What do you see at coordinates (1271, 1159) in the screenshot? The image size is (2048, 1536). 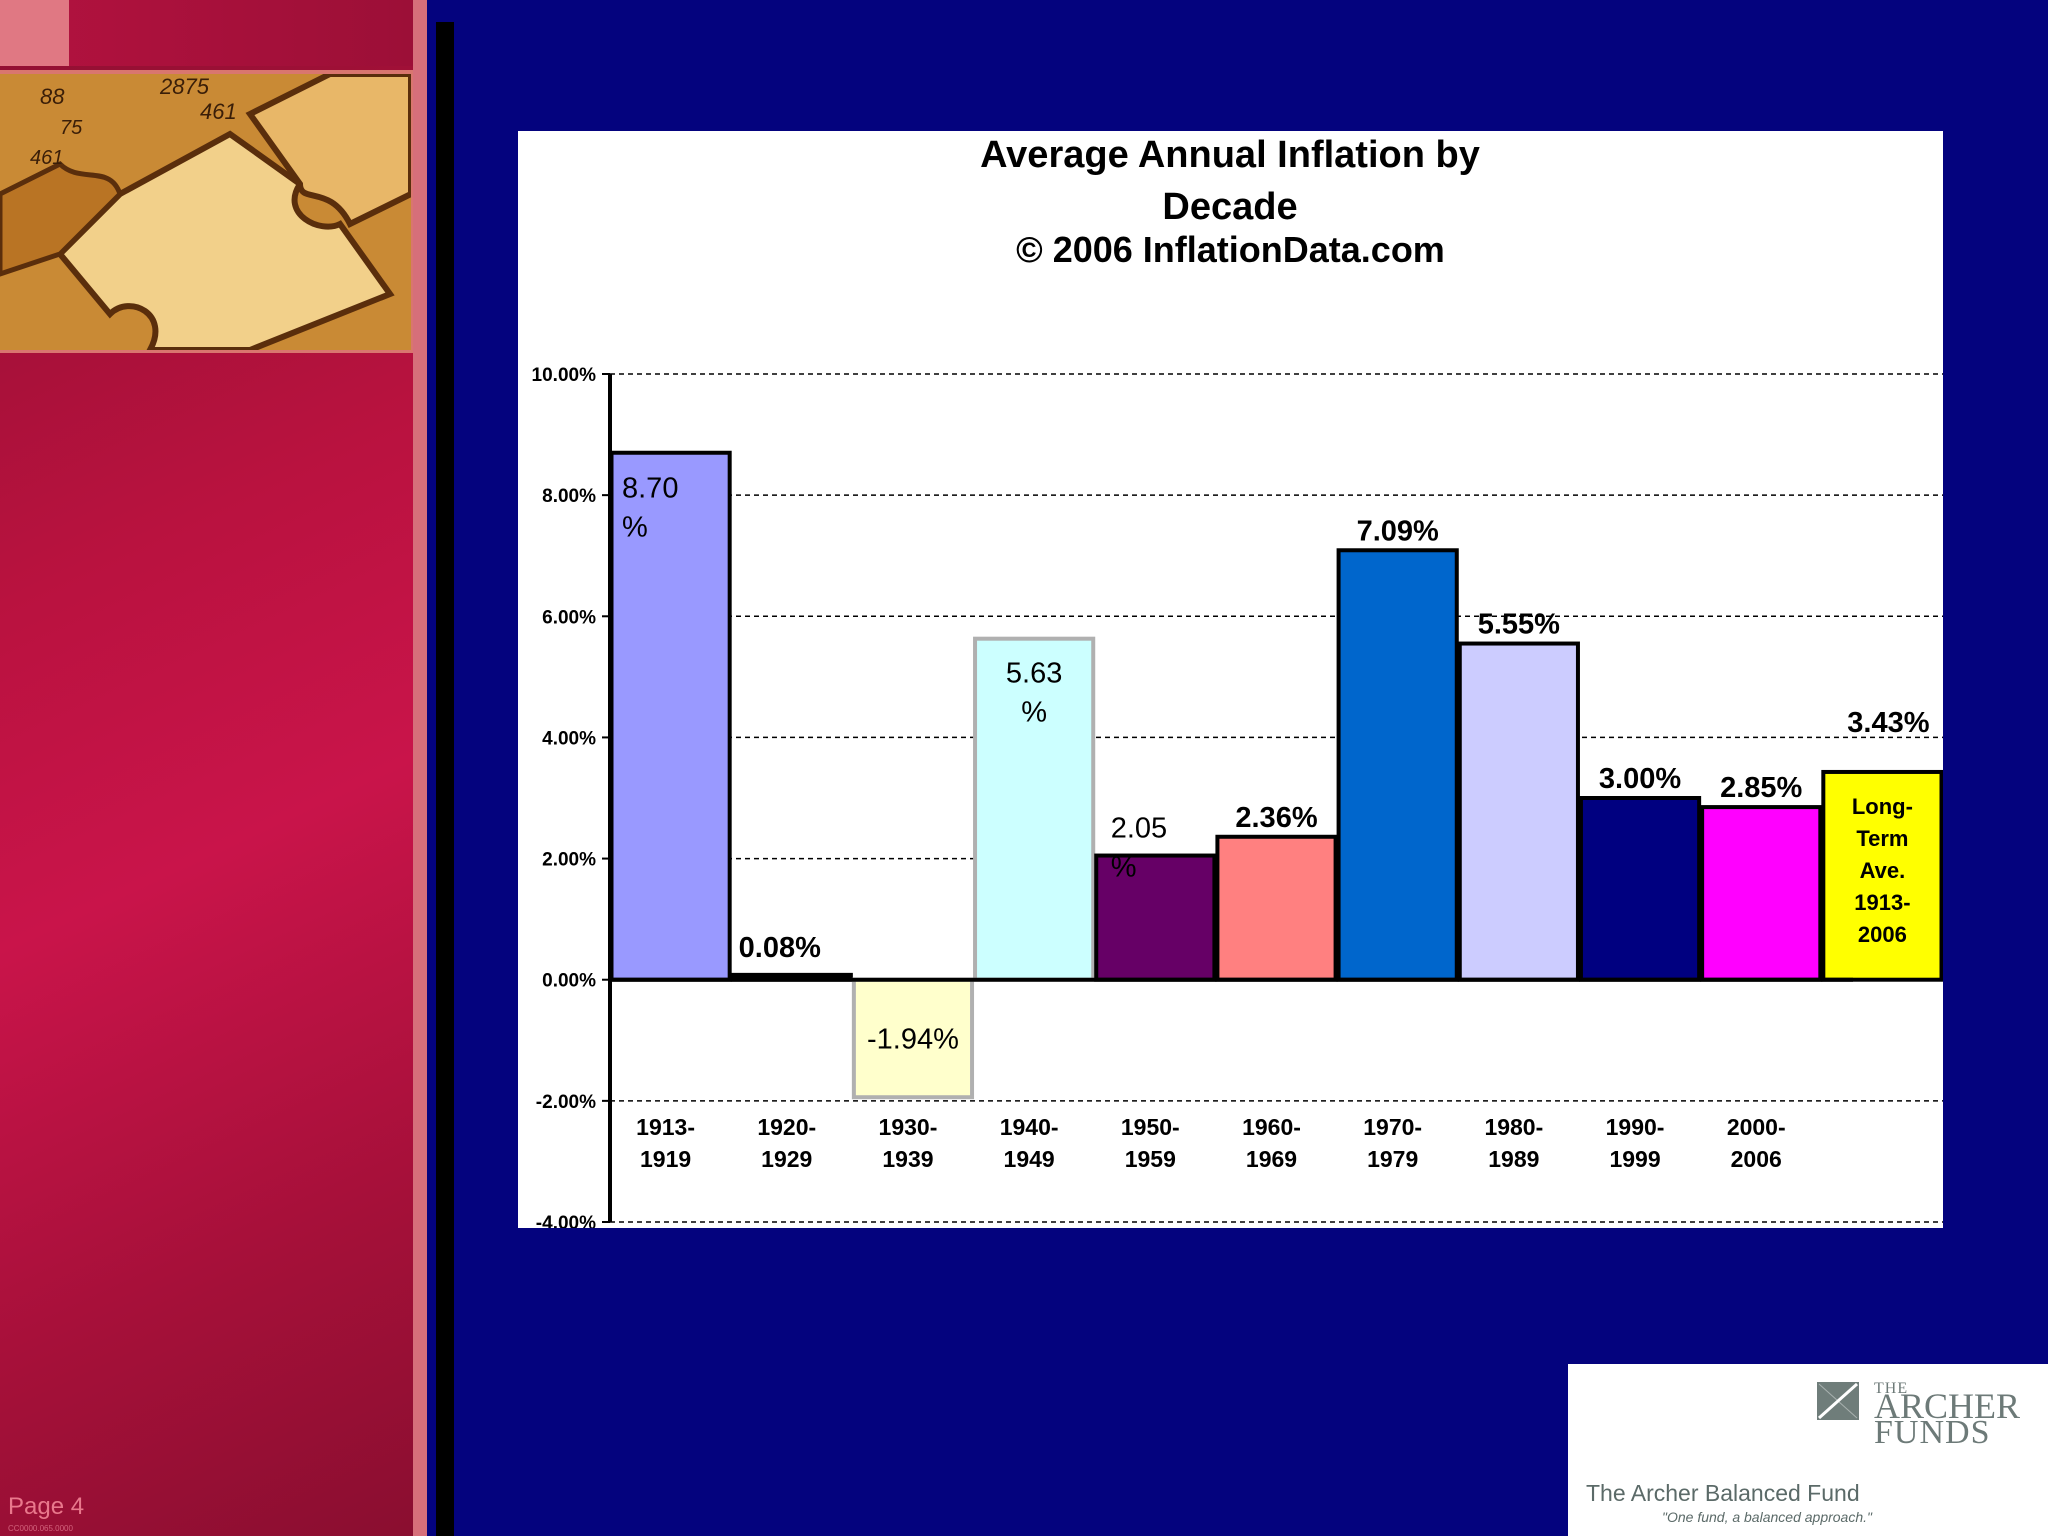 I see `x-tick-label: 1969` at bounding box center [1271, 1159].